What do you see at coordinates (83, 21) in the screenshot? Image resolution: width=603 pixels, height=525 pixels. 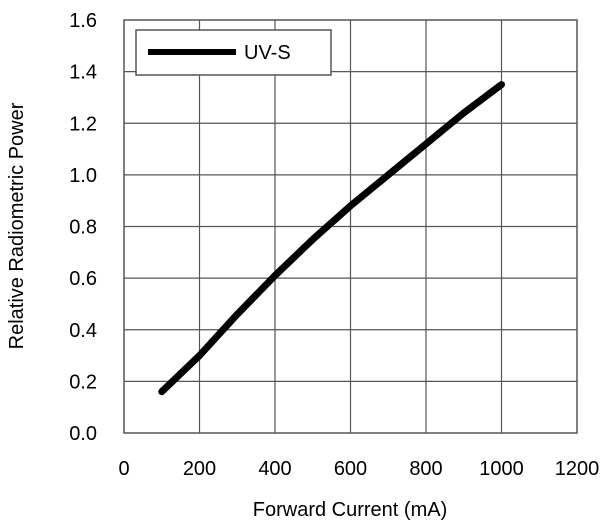 I see `y-tick-label: 1.6` at bounding box center [83, 21].